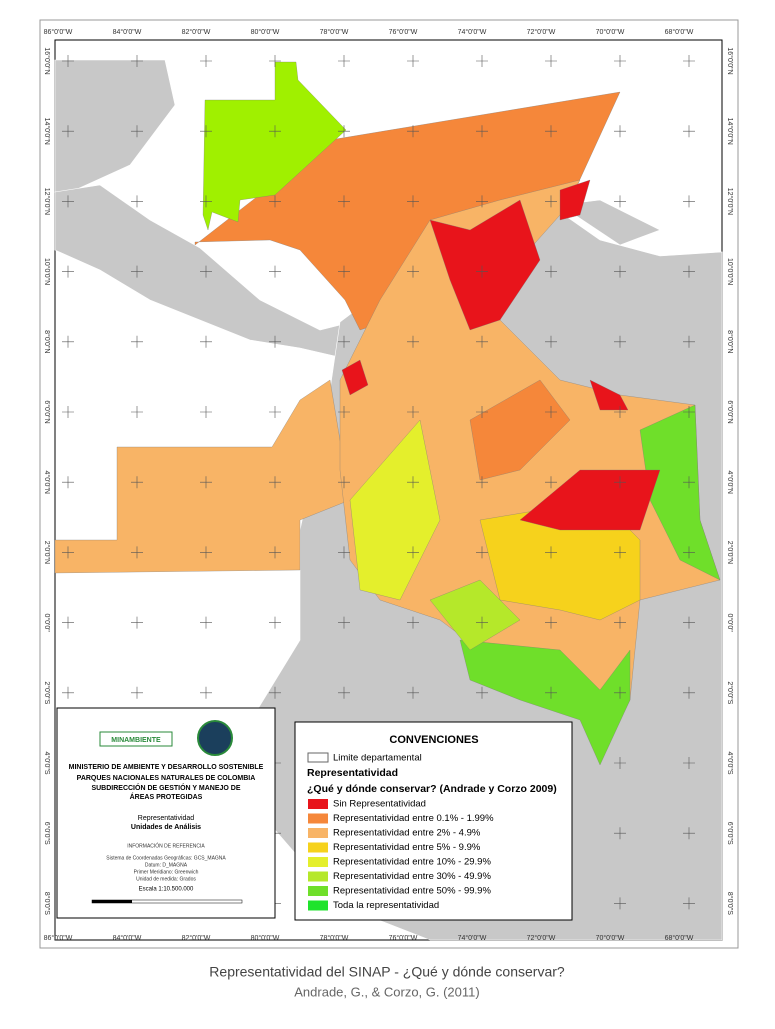 Image resolution: width=775 pixels, height=1029 pixels. I want to click on lat-label: 0°0'0", so click(47, 622).